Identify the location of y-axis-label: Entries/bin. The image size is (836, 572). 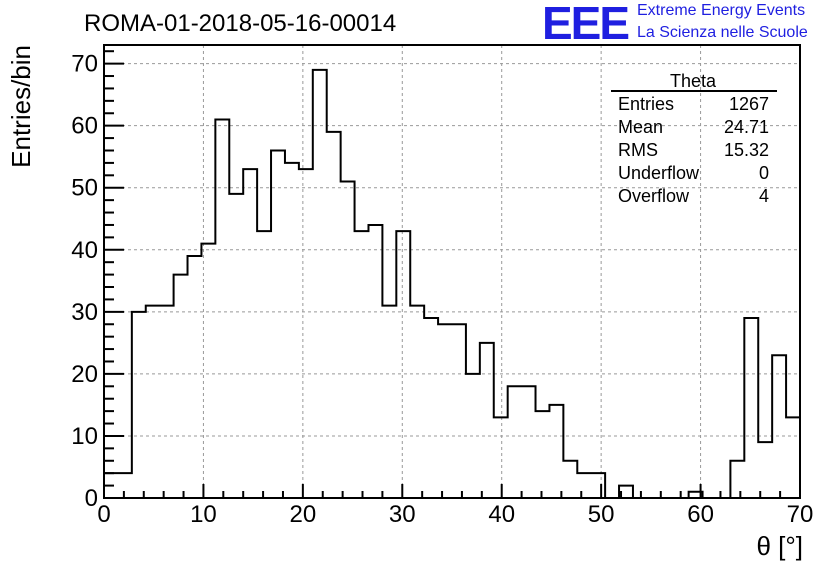
(21, 106).